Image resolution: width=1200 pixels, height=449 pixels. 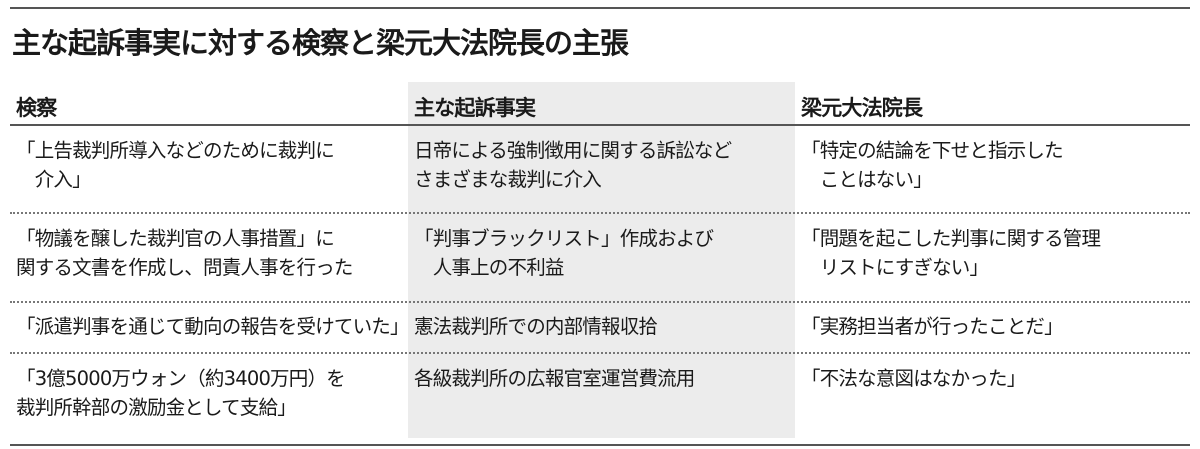 I want to click on cell-prosecution: 「派遣判事を通じて動向の報告を受けていた」, so click(x=210, y=327).